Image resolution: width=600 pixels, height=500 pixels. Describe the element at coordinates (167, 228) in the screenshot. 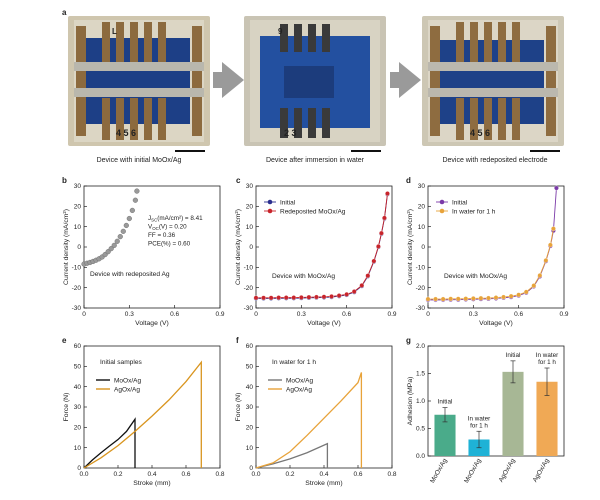

I see `metric-label: VOC(V) = 0.20` at that location.